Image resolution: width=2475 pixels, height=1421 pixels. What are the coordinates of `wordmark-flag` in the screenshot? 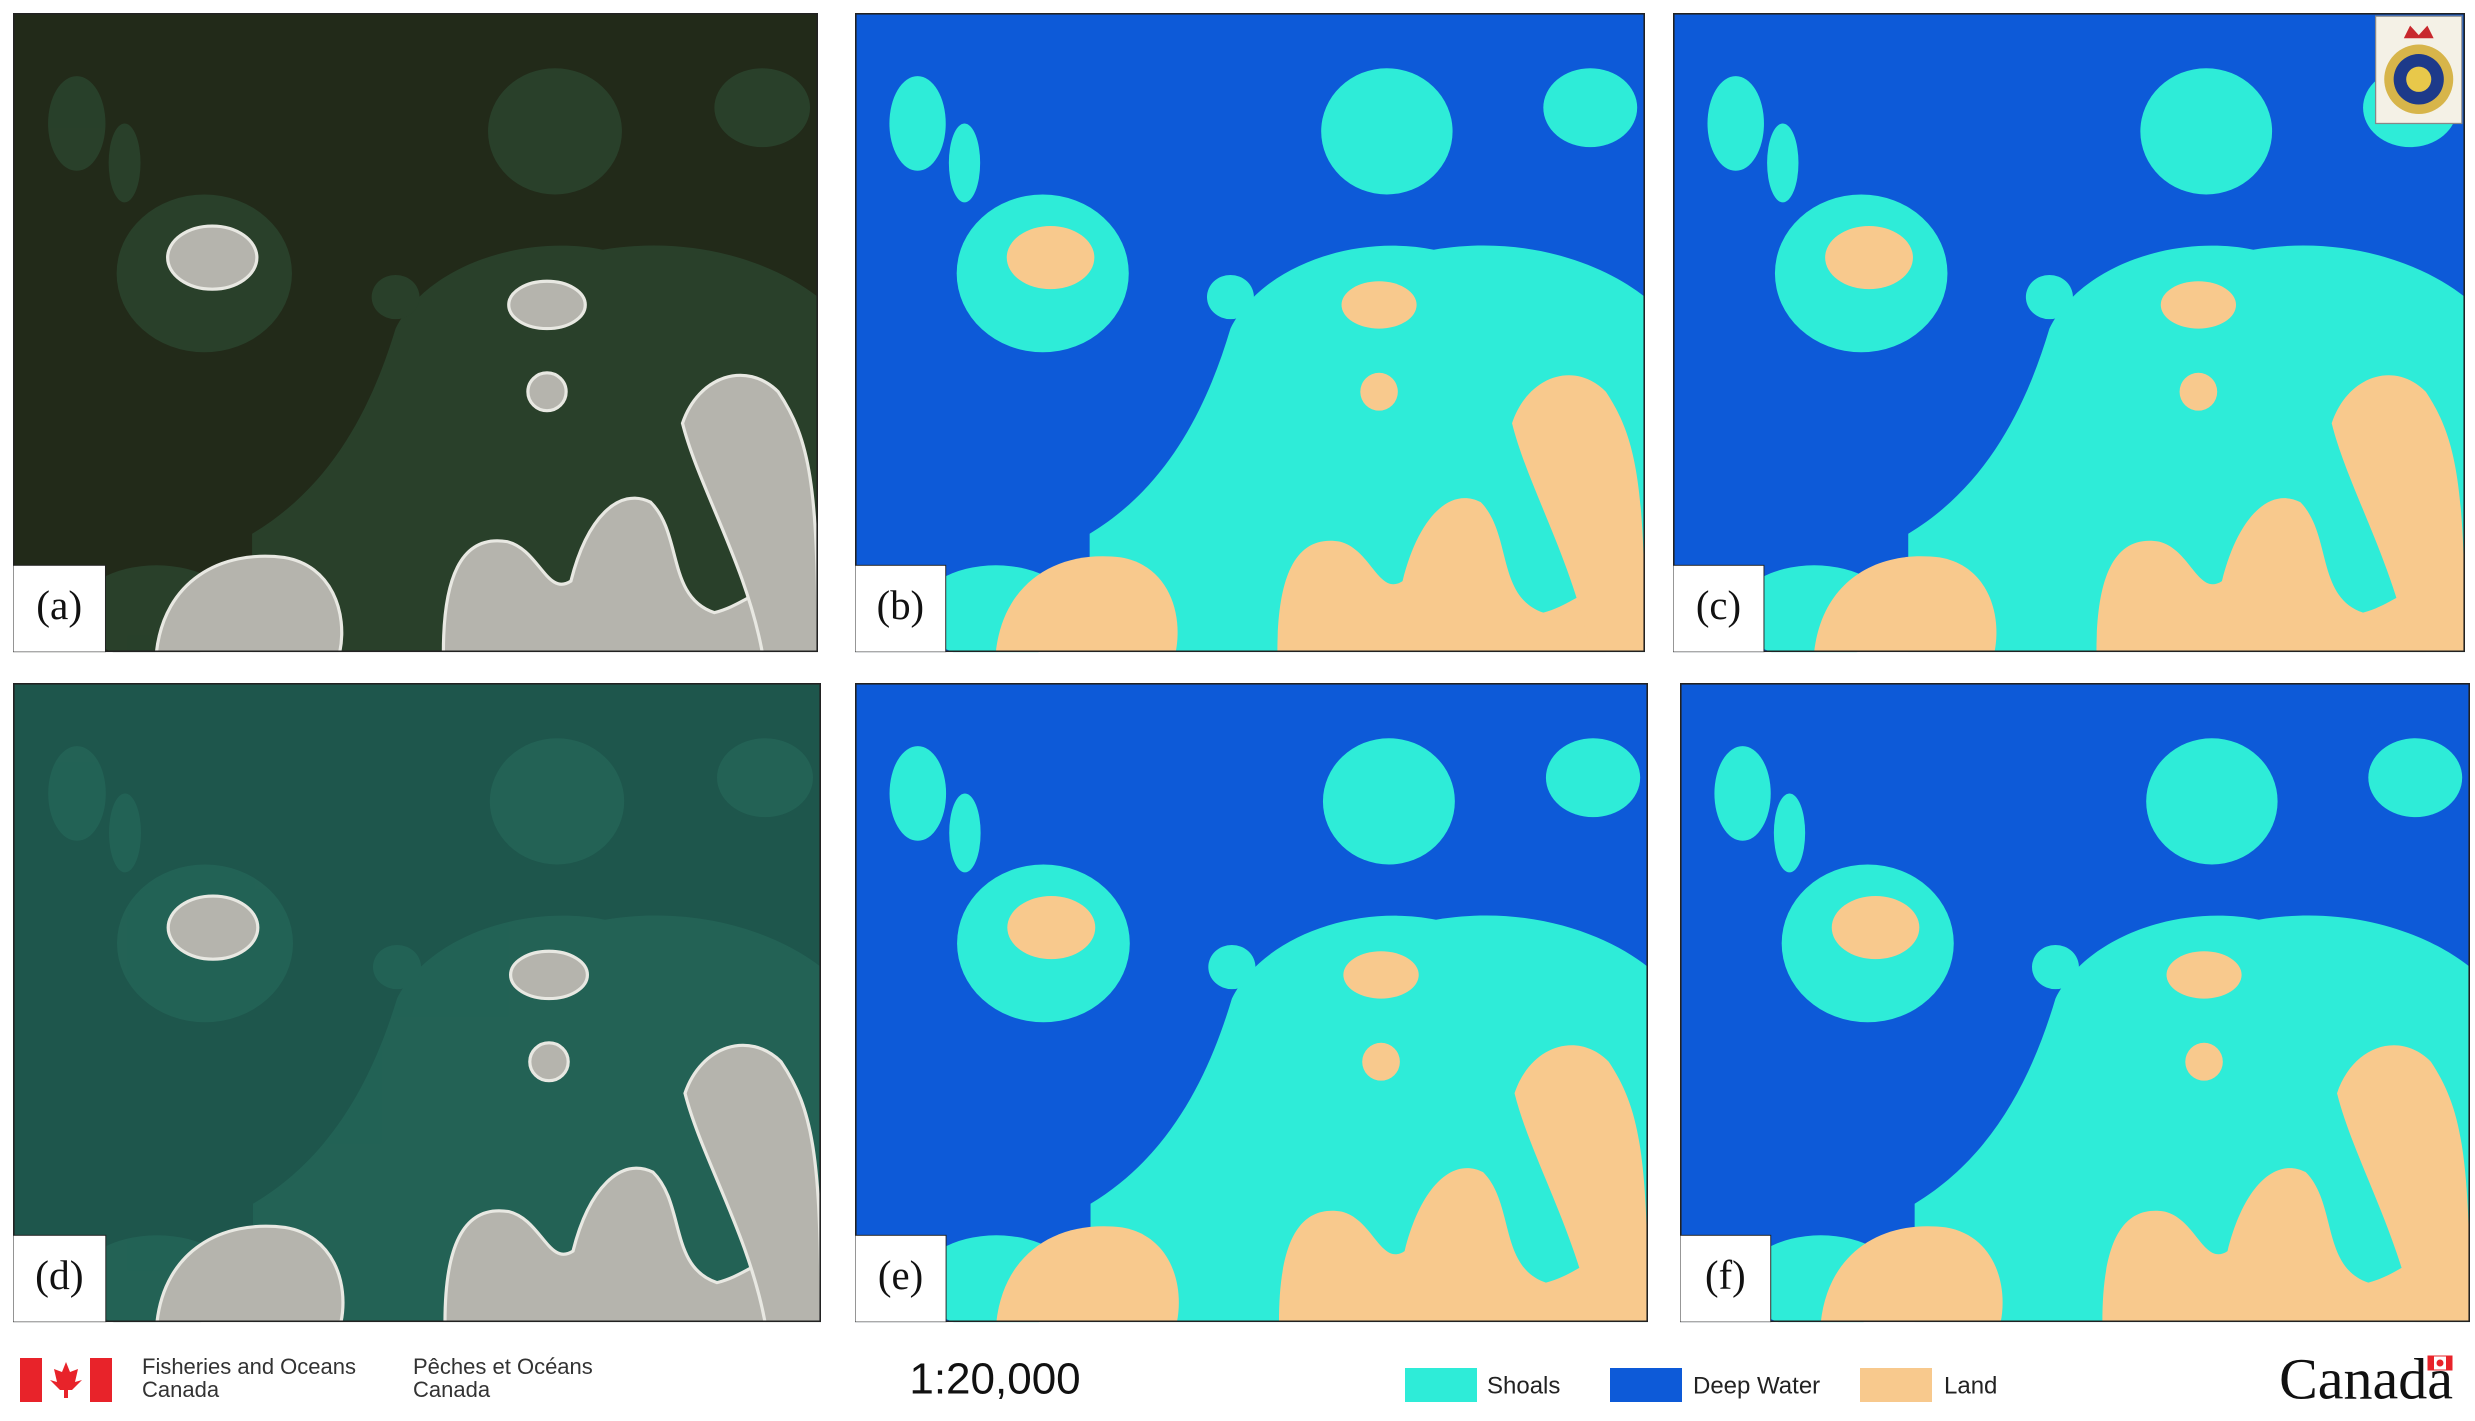 It's located at (2440, 1363).